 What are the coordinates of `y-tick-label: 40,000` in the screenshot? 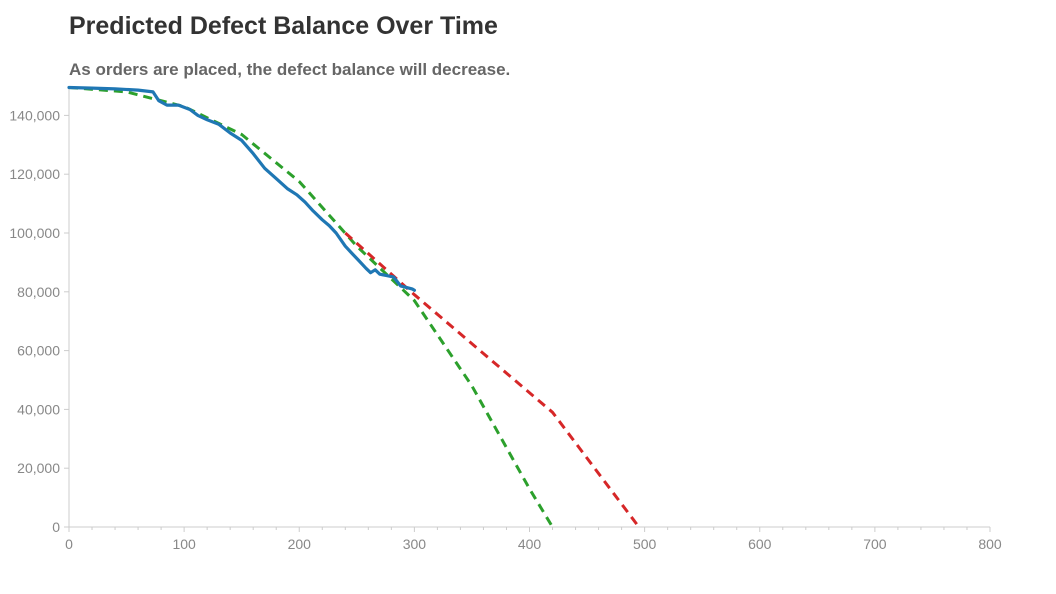 It's located at (38, 409).